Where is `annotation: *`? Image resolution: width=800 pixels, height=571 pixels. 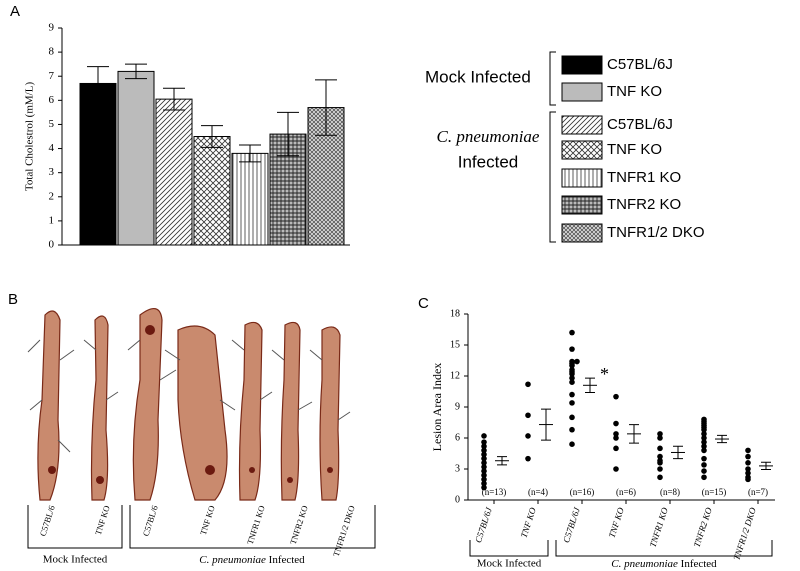 annotation: * is located at coordinates (604, 374).